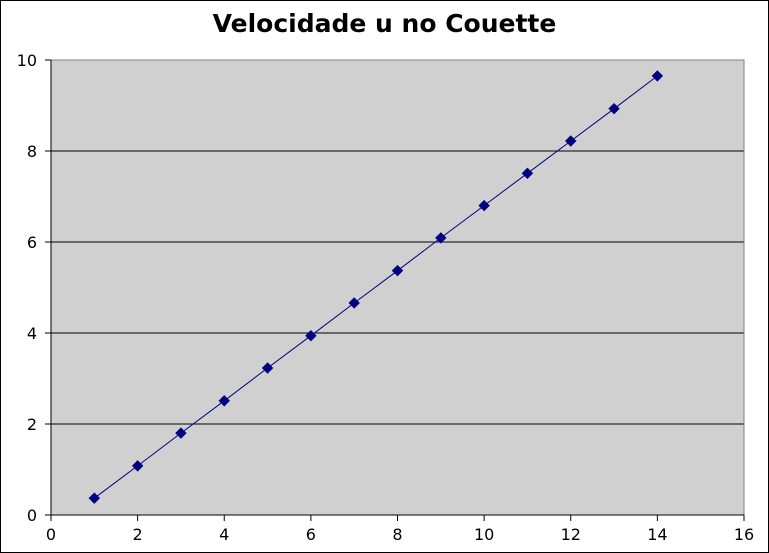 The width and height of the screenshot is (769, 553). What do you see at coordinates (484, 534) in the screenshot?
I see `x-tick-label-5: 10` at bounding box center [484, 534].